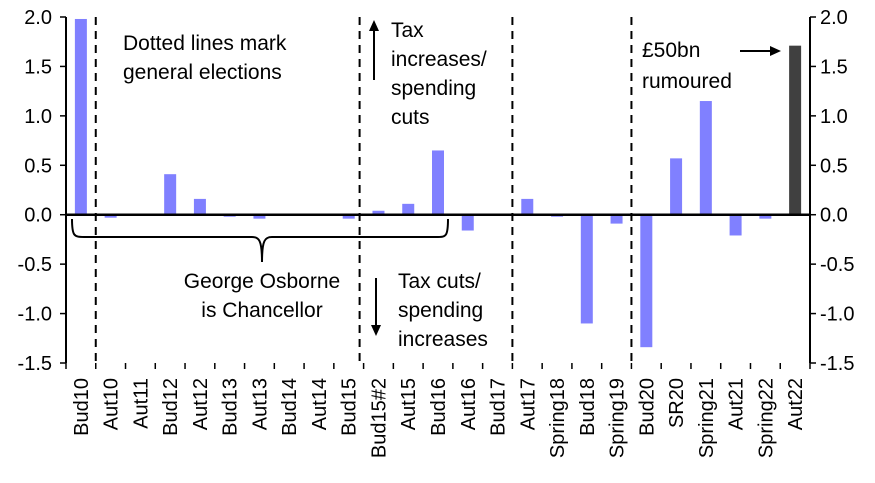 This screenshot has height=483, width=875. I want to click on bar-Aut21, so click(735, 225).